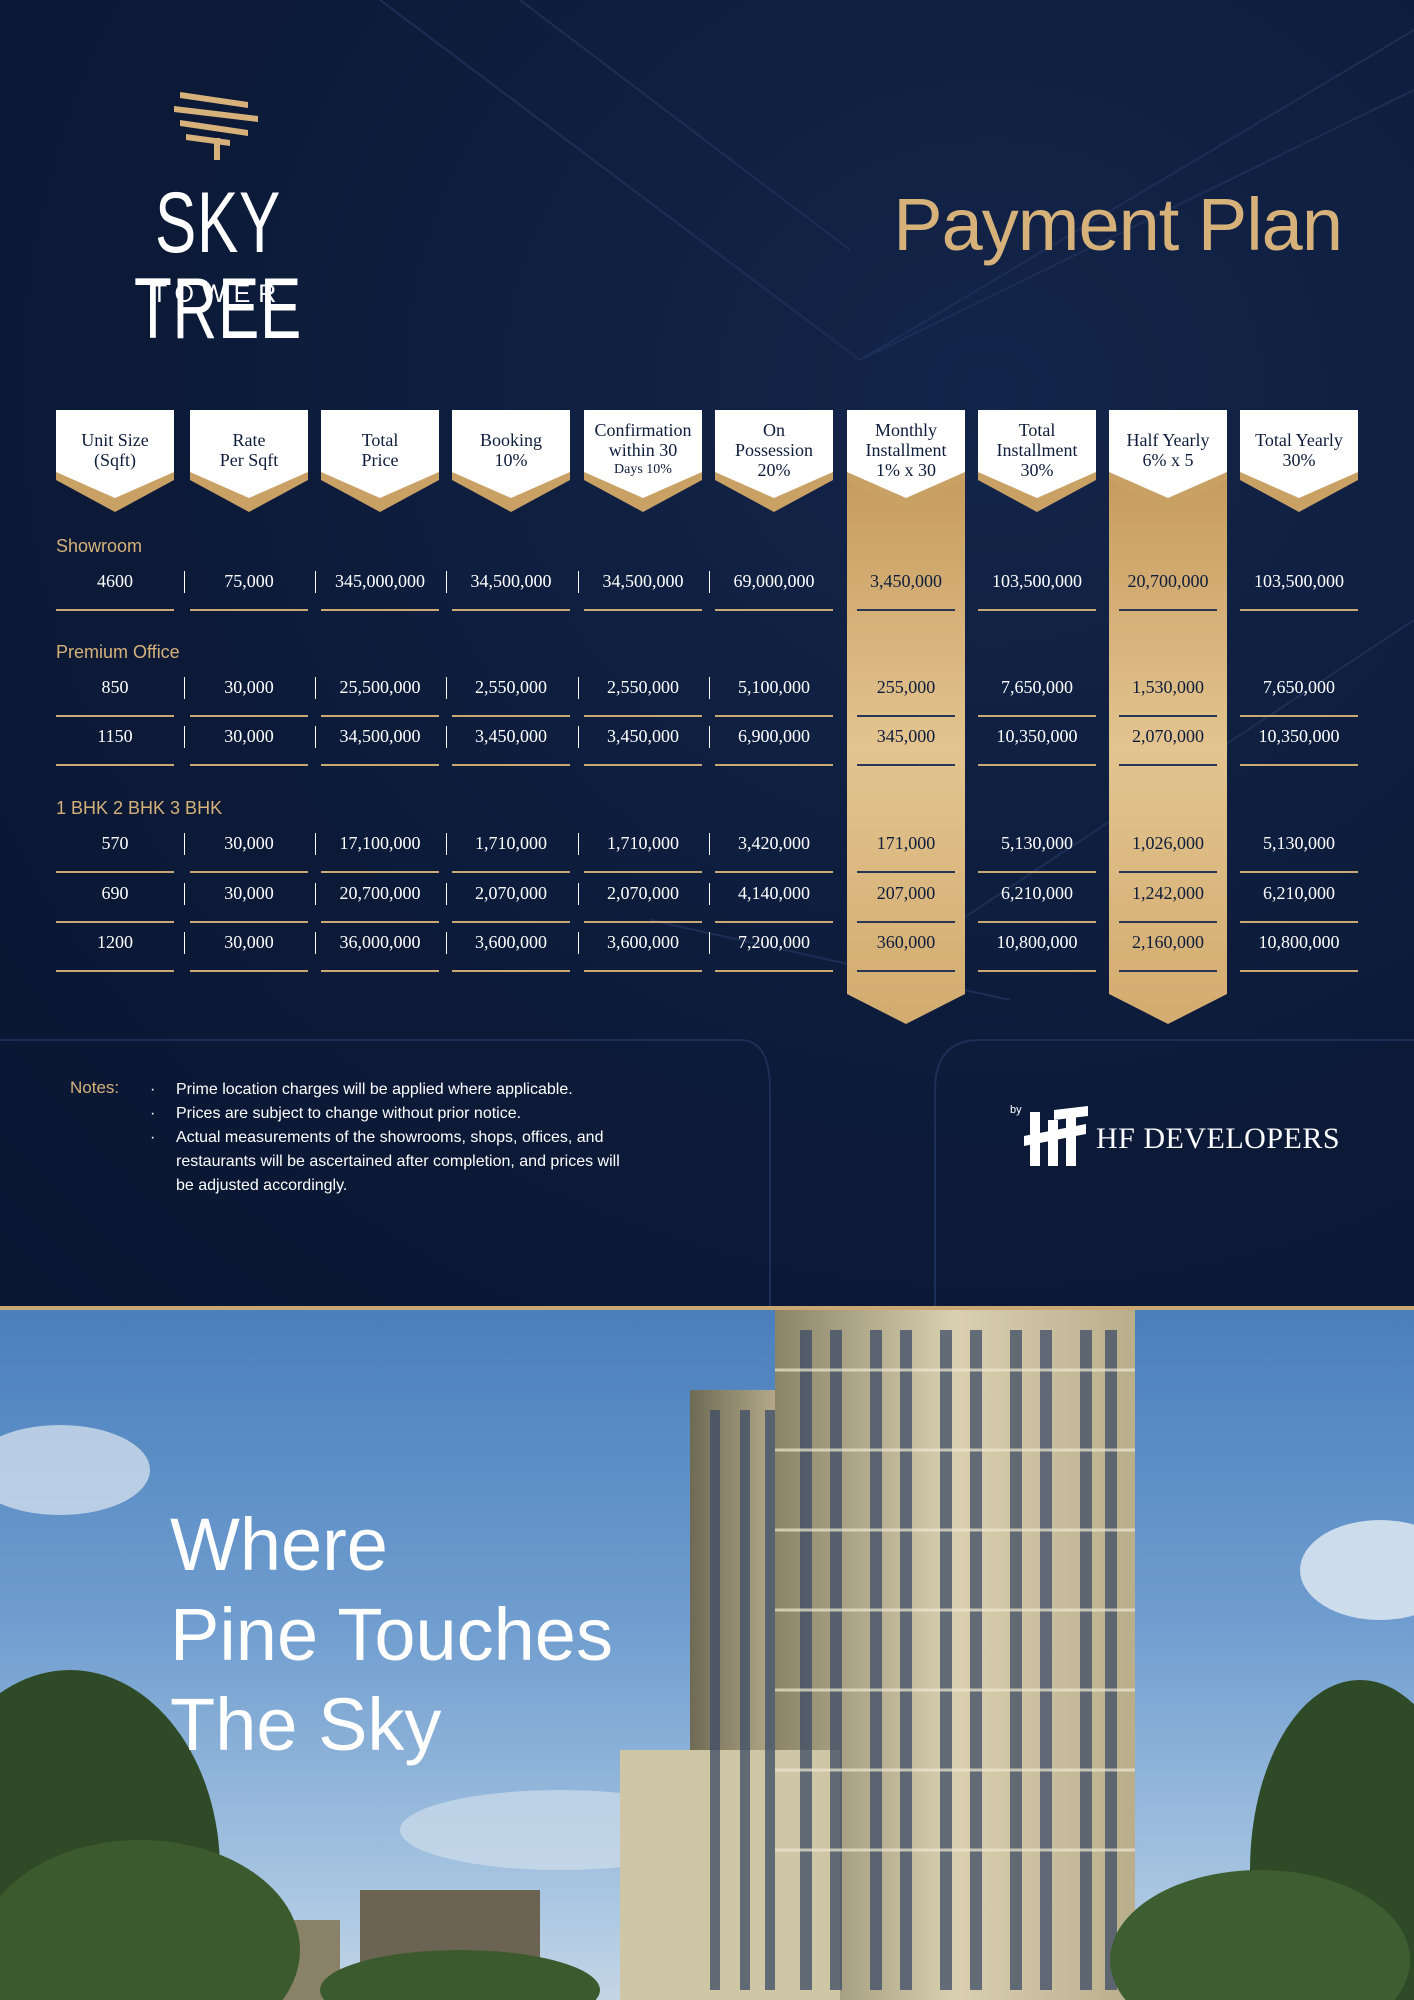  I want to click on column-header-text: Booking 10%, so click(511, 450).